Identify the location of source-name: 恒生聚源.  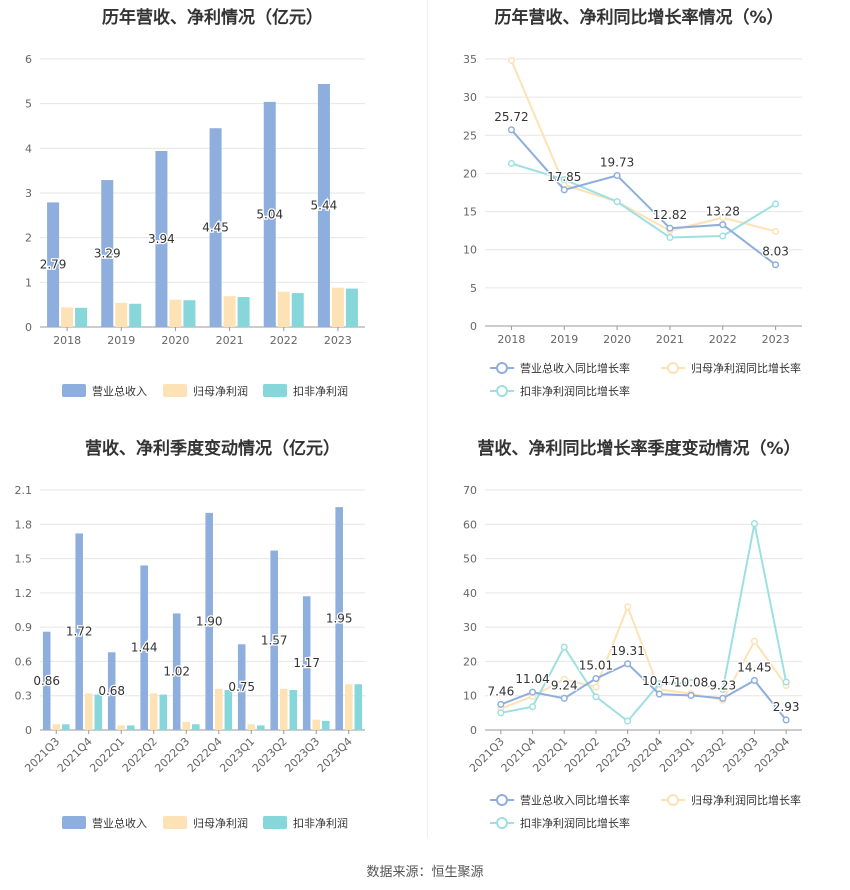
(457, 872).